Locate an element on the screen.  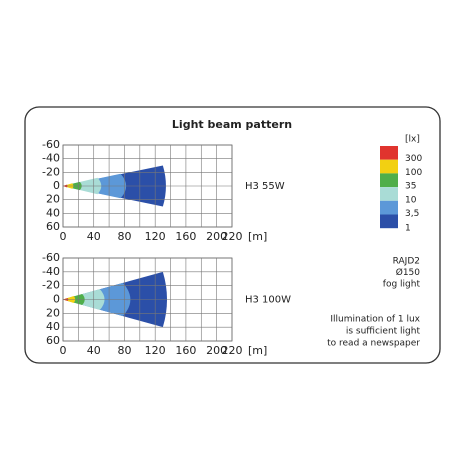
chart-title: Light beam pattern is located at coordinates (232, 124).